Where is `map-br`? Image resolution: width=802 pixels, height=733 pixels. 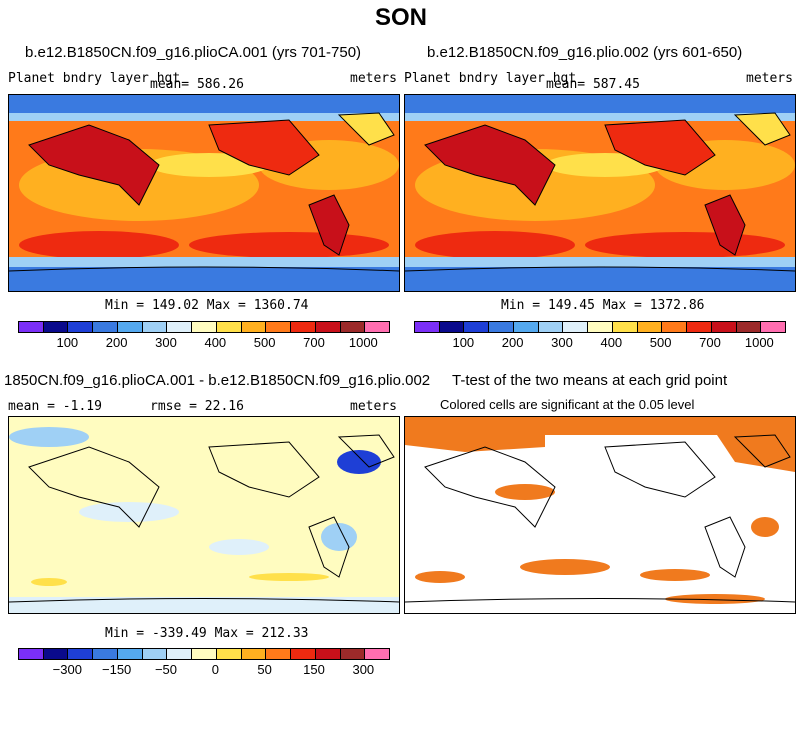 map-br is located at coordinates (600, 515).